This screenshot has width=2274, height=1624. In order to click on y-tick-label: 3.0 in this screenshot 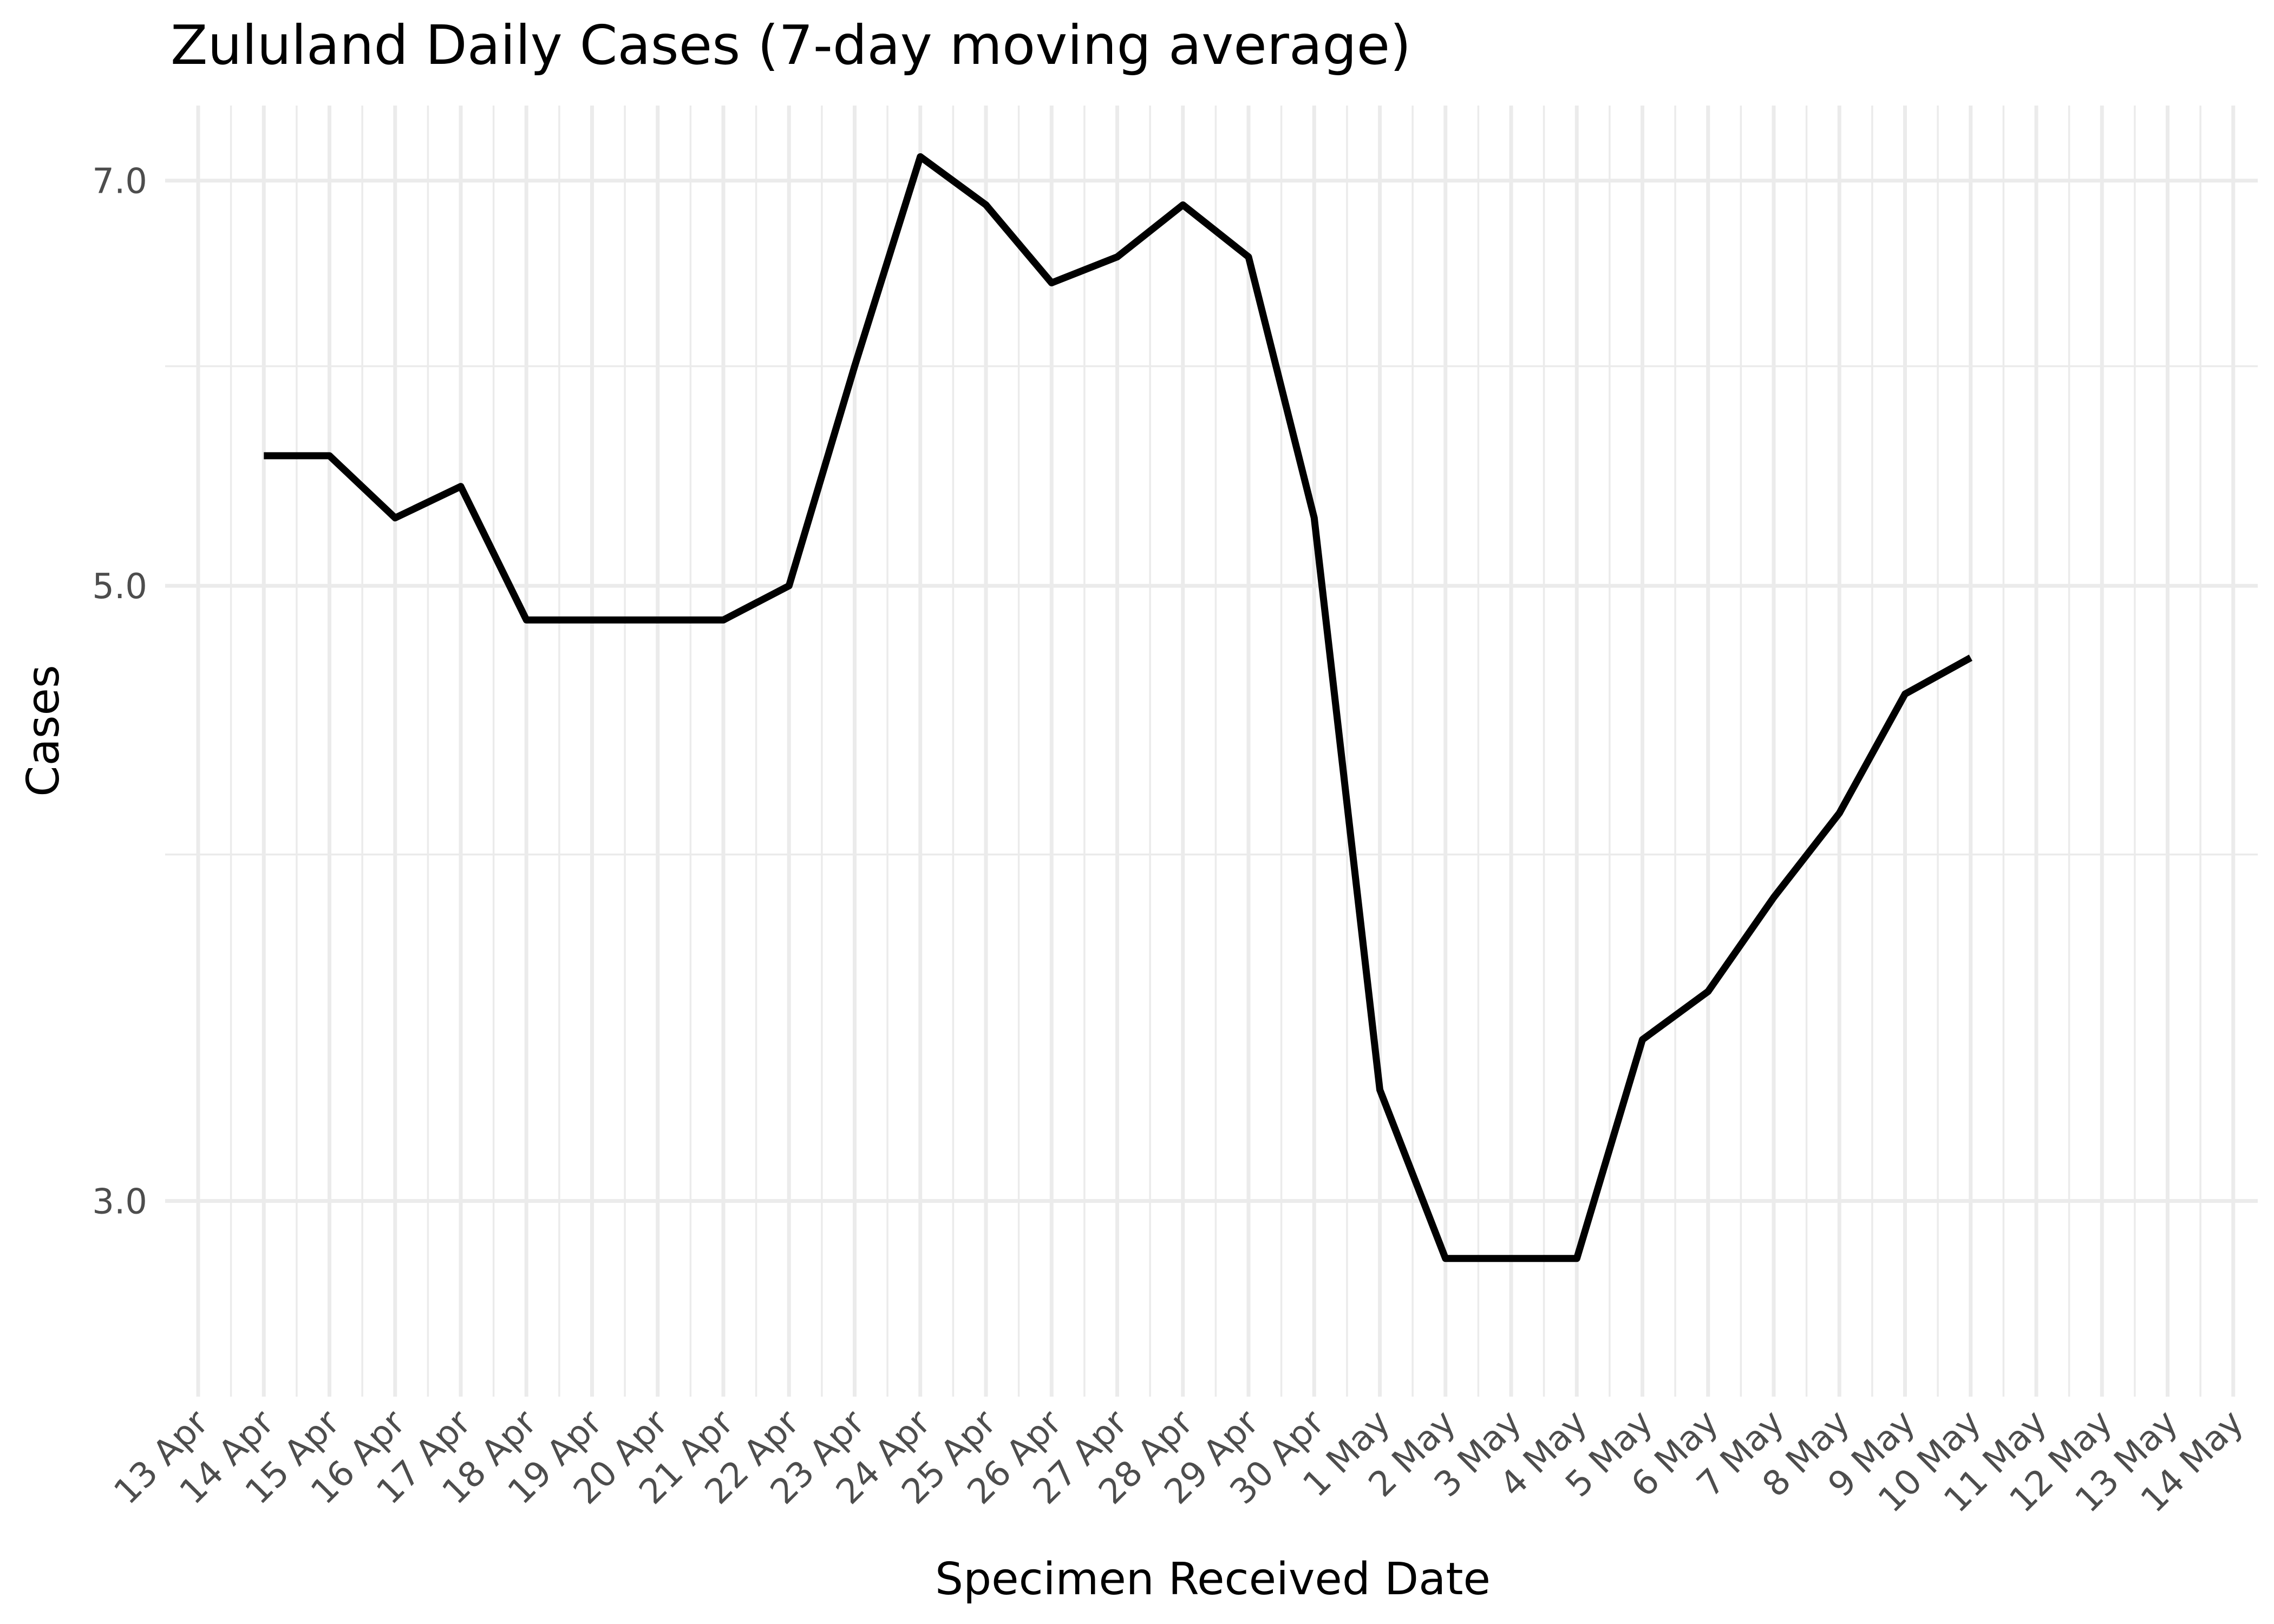, I will do `click(120, 1202)`.